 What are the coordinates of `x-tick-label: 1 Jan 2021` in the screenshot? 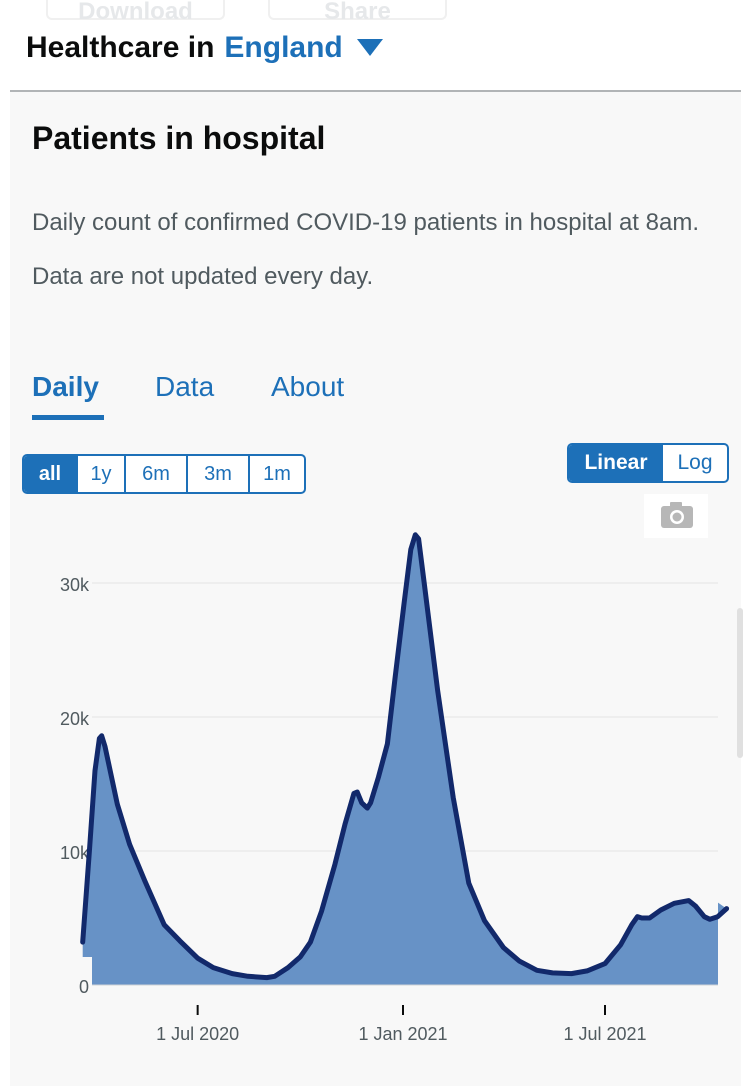 It's located at (402, 1034).